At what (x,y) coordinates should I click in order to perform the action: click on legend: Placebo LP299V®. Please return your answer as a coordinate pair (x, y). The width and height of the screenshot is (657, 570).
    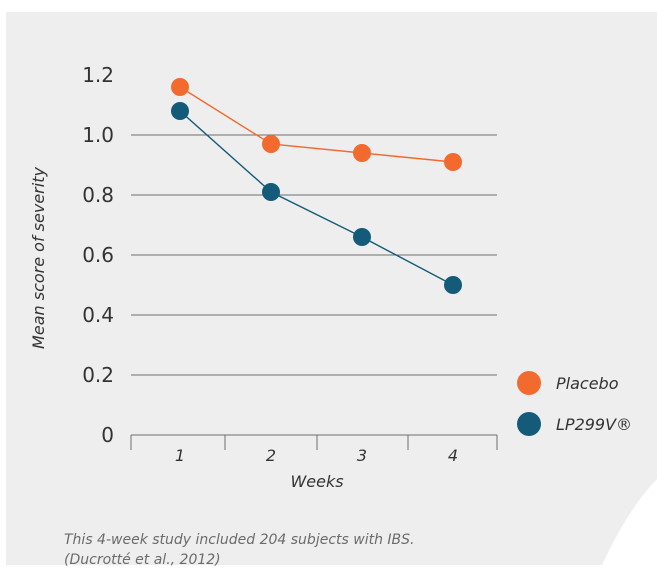
    Looking at the image, I should click on (574, 403).